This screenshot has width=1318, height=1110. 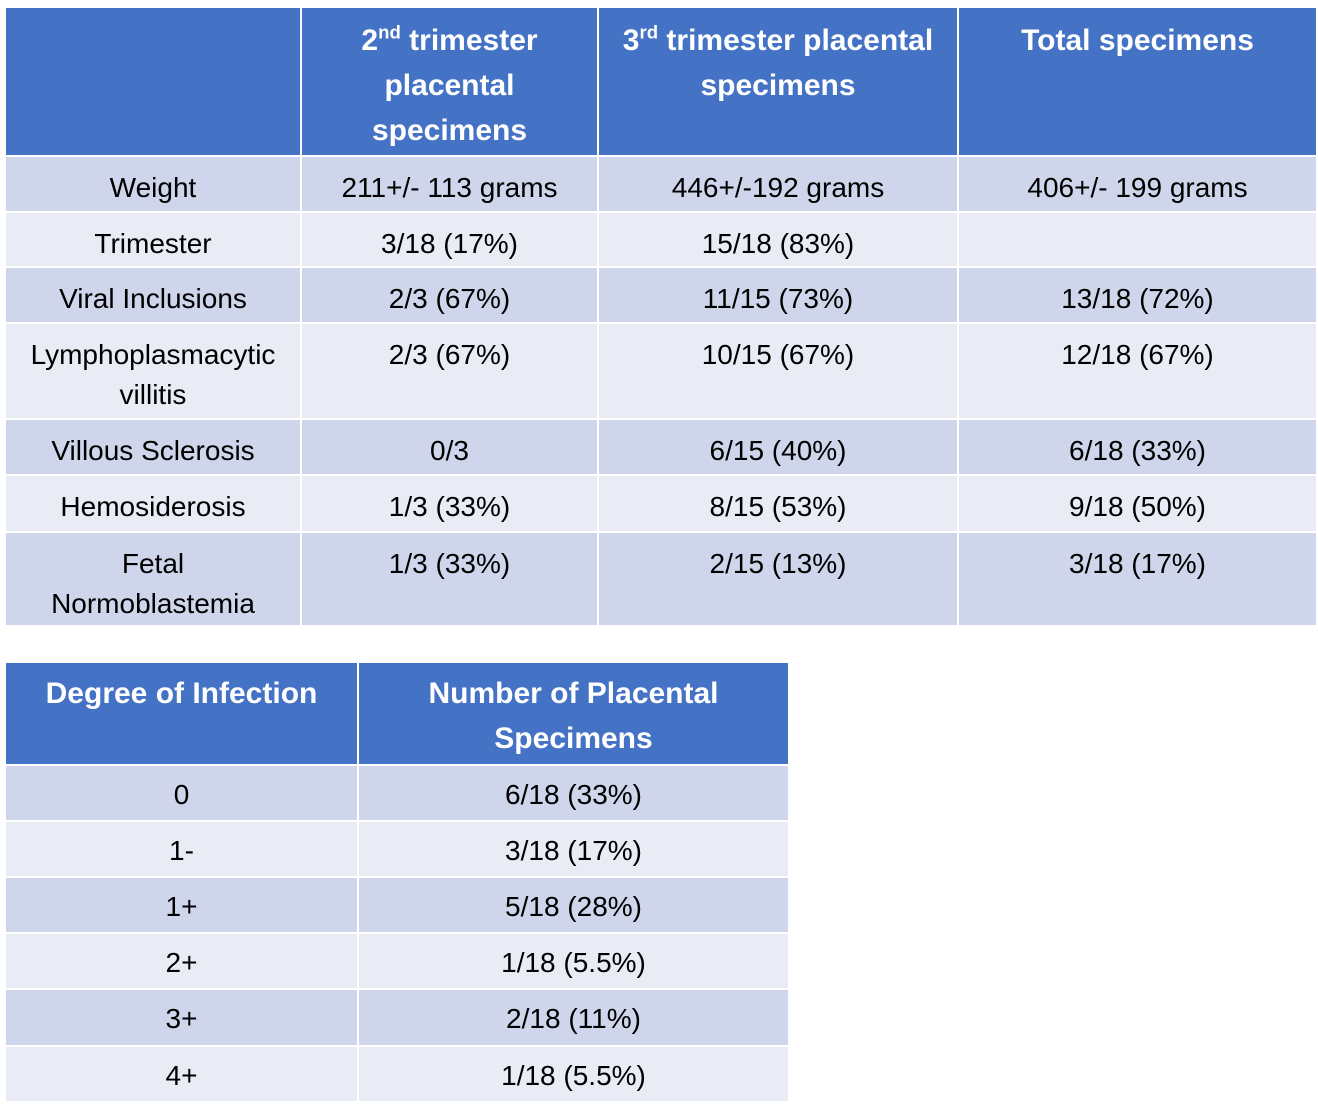 I want to click on cell-total, so click(x=1137, y=239).